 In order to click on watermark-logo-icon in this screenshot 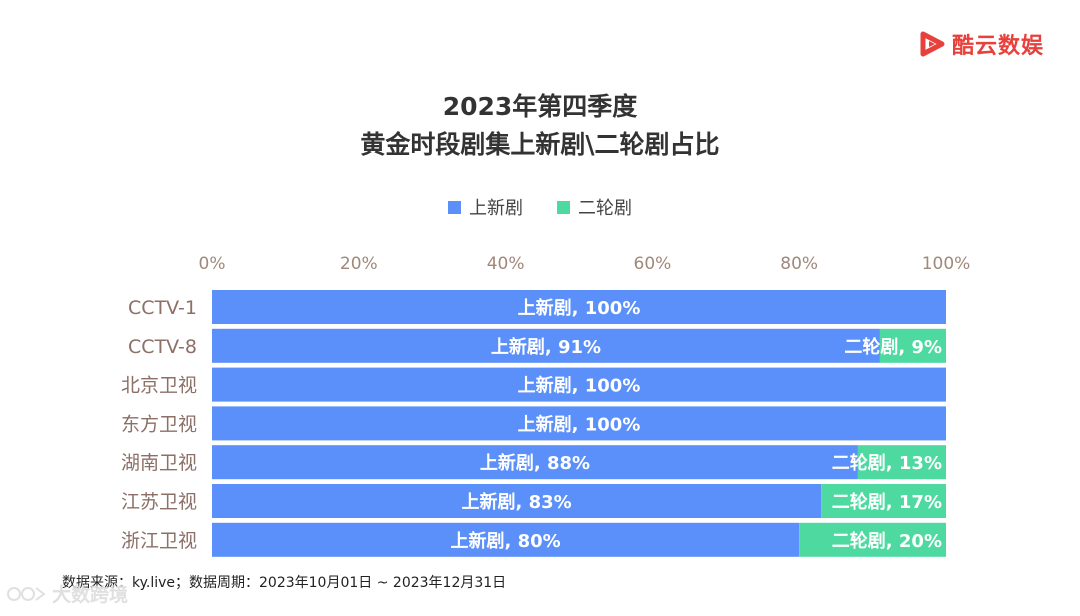, I will do `click(26, 593)`.